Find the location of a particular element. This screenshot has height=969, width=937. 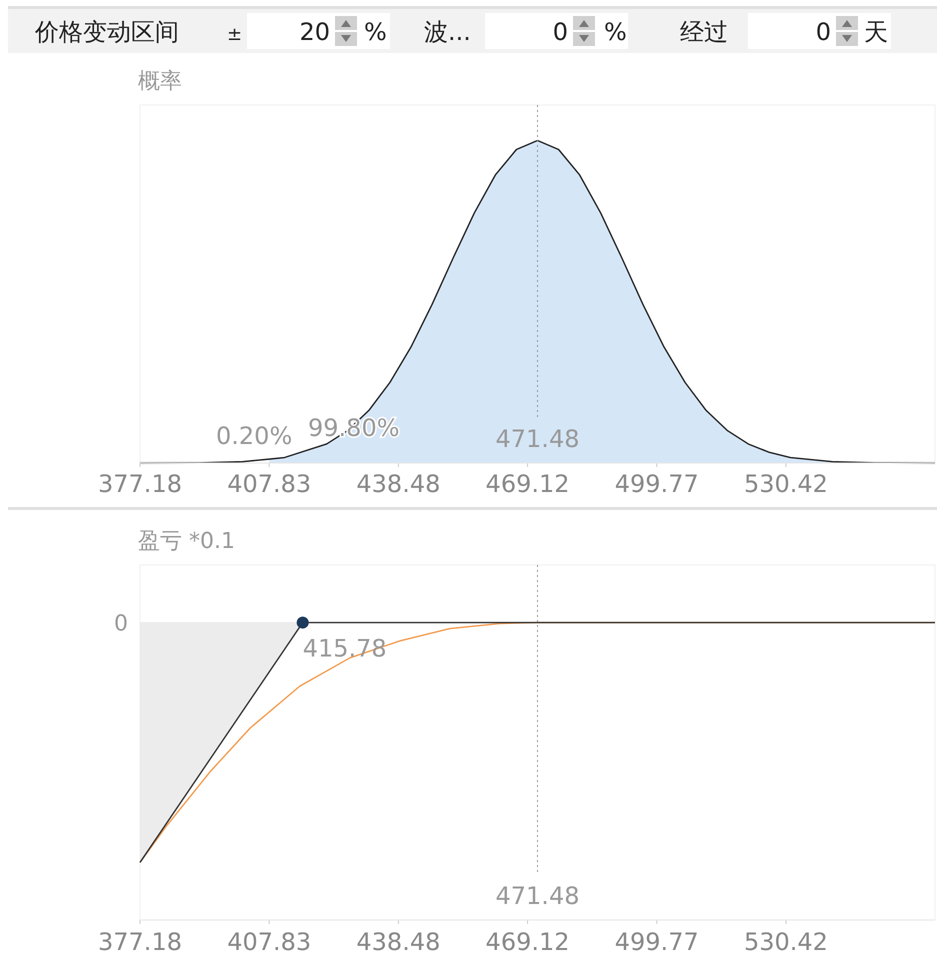

ref-line-label: 0 is located at coordinates (121, 624).